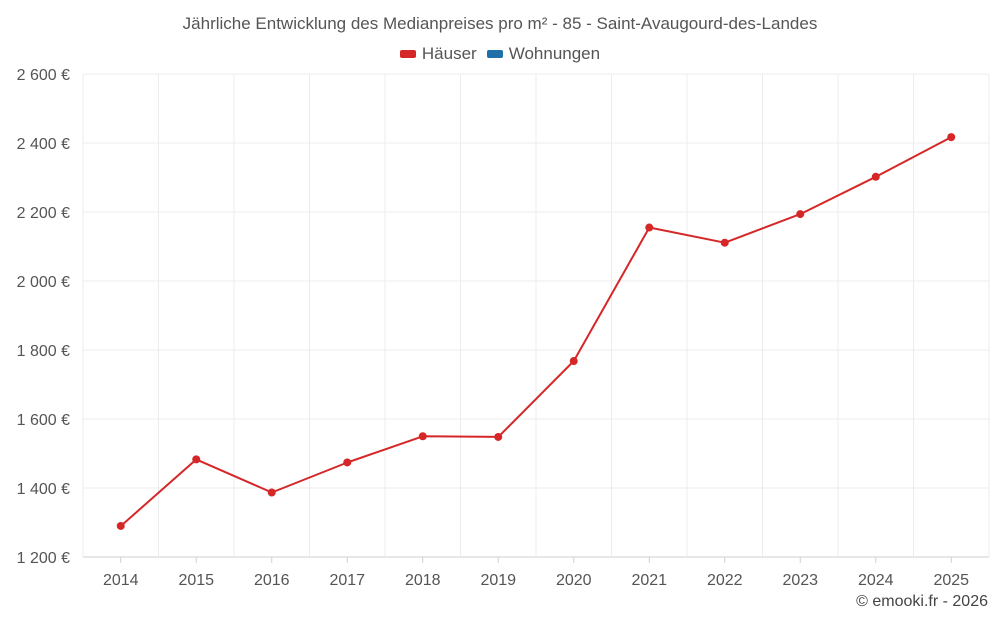 This screenshot has width=1000, height=625. I want to click on legend-swatch-apartments, so click(494, 54).